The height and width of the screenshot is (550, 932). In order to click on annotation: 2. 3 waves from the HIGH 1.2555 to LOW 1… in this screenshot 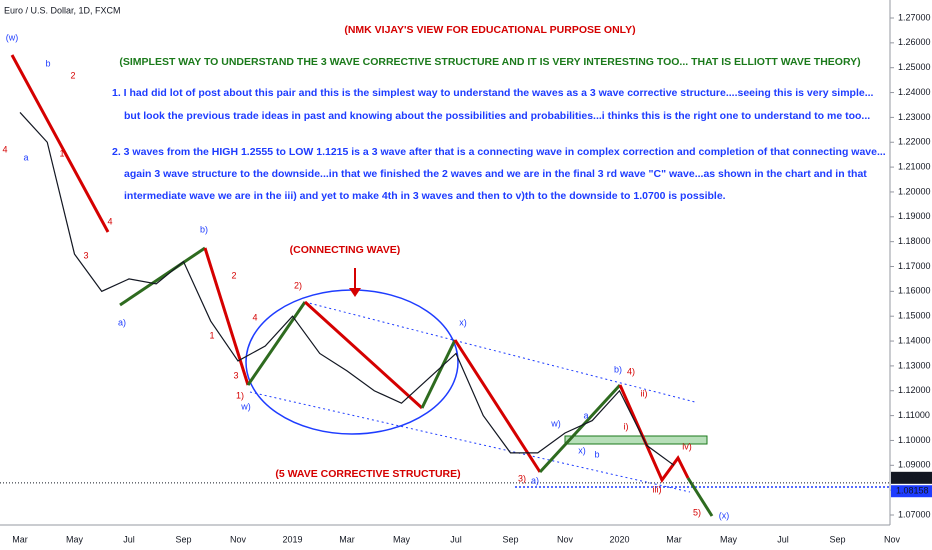, I will do `click(499, 152)`.